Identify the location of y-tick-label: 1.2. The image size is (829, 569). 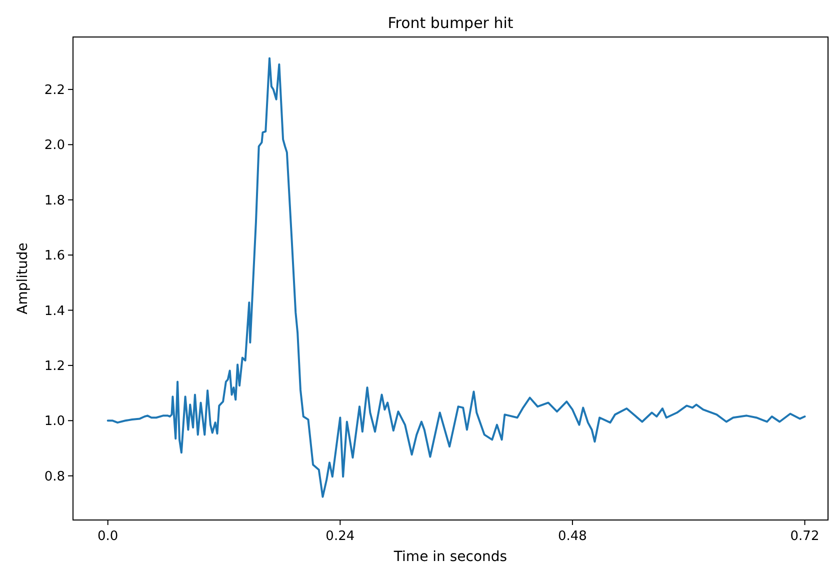
(54, 366).